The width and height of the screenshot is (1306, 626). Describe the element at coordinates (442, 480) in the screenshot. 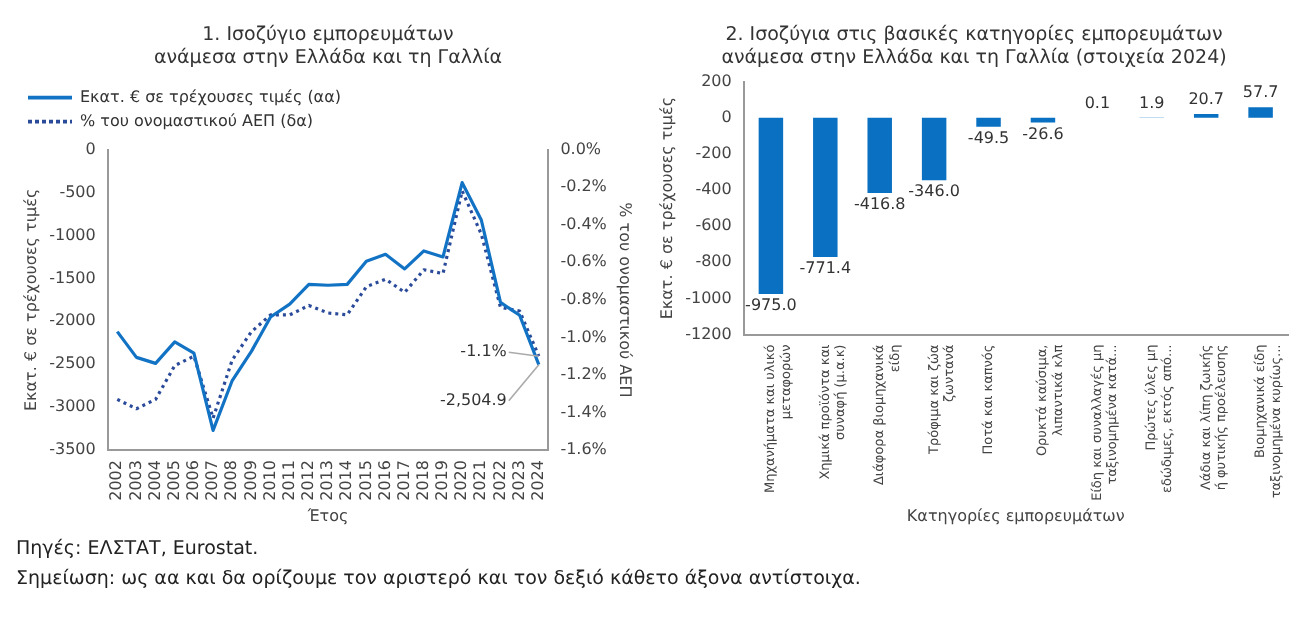

I see `x-tick-label: 2019` at that location.